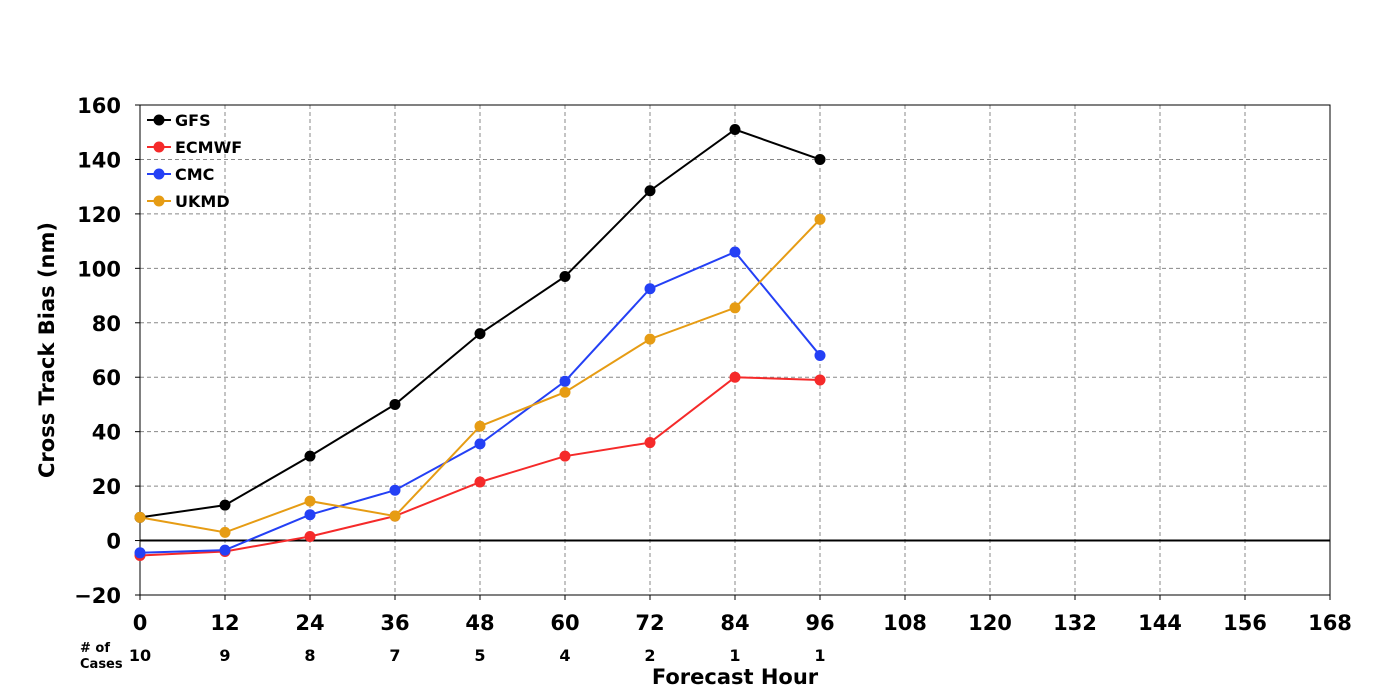  Describe the element at coordinates (735, 677) in the screenshot. I see `x-axis-title: Forecast Hour` at that location.